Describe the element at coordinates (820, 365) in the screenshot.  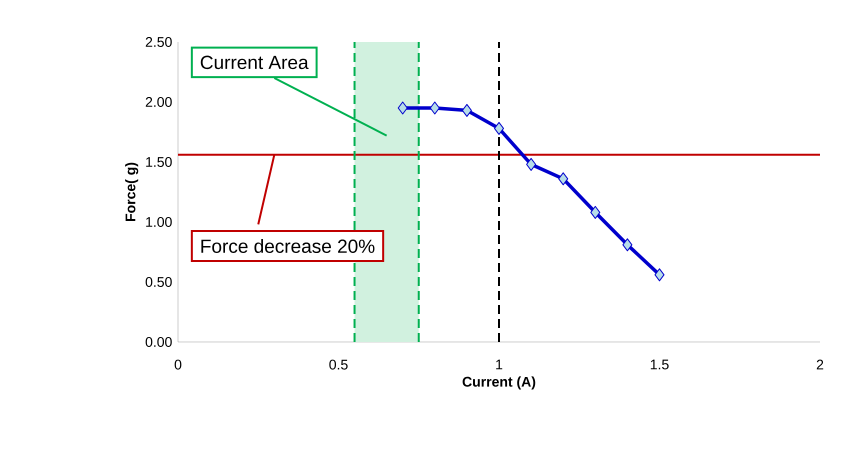
I see `x-tick-label: 2` at that location.